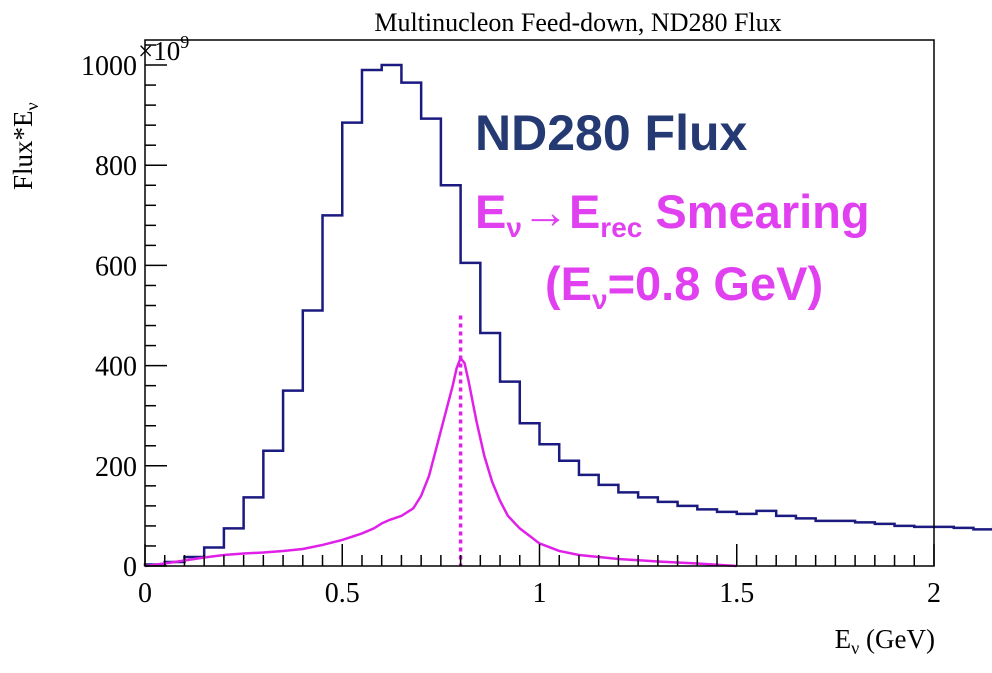 The image size is (992, 673). Describe the element at coordinates (897, 639) in the screenshot. I see `x-axis-label-unit: (GeV)` at that location.